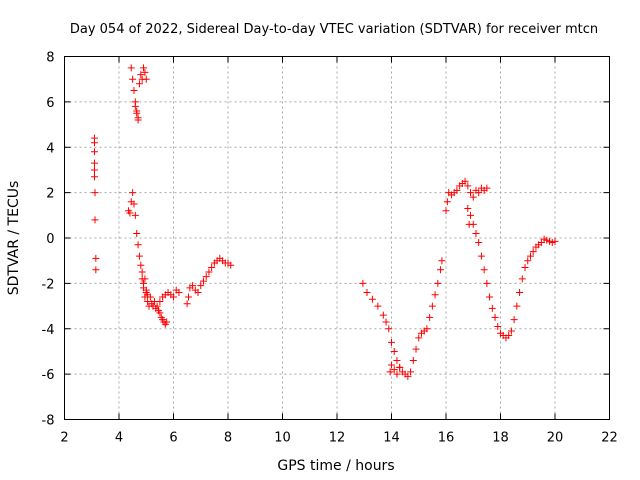 This screenshot has width=640, height=480. I want to click on x-axis-tick-labels: 2 4 6 8 10 12 14 16 18 20 22, so click(338, 438).